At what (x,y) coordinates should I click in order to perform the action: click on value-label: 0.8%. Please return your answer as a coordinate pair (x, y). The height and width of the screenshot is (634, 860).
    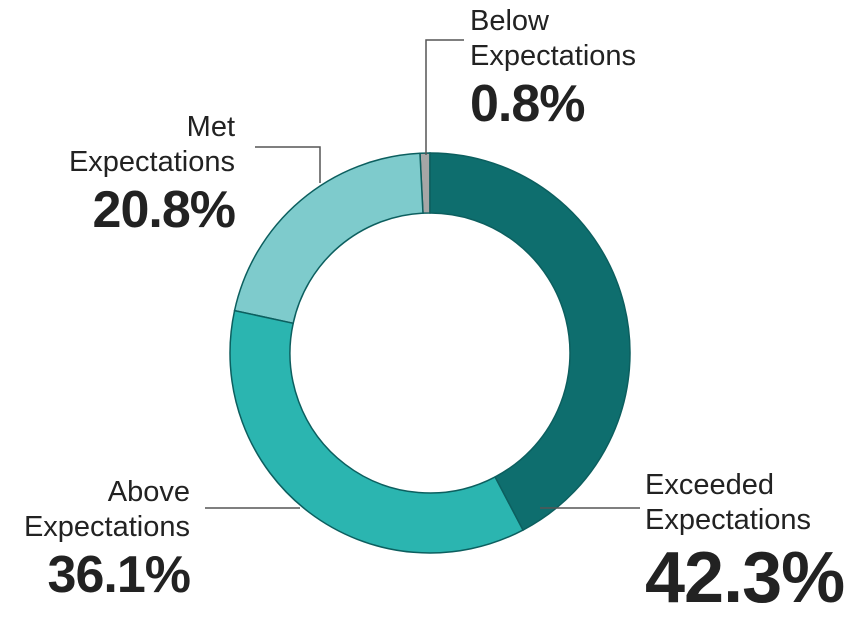
    Looking at the image, I should click on (528, 104).